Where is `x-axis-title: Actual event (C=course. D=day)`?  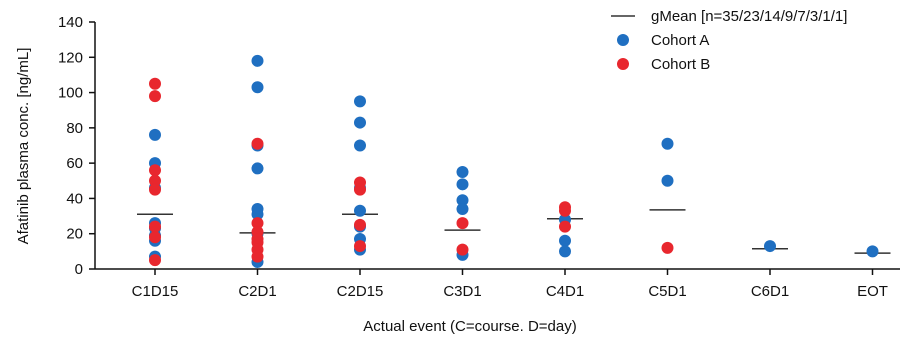
x-axis-title: Actual event (C=course. D=day) is located at coordinates (469, 326).